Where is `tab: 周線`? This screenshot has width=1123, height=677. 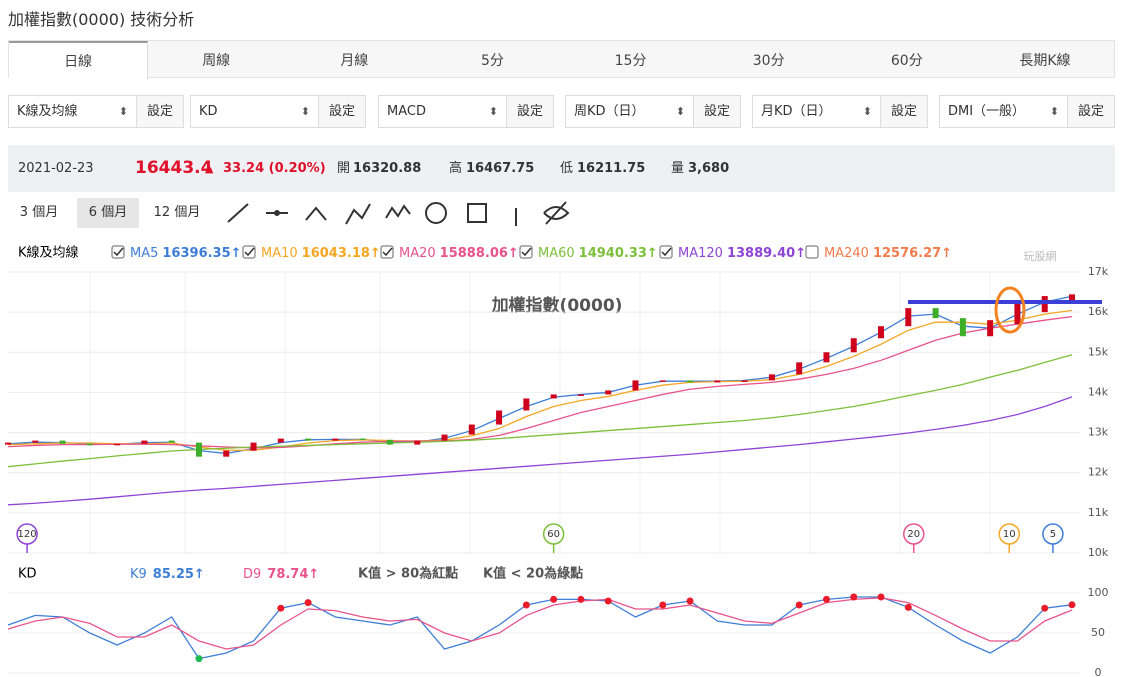 tab: 周線 is located at coordinates (216, 61).